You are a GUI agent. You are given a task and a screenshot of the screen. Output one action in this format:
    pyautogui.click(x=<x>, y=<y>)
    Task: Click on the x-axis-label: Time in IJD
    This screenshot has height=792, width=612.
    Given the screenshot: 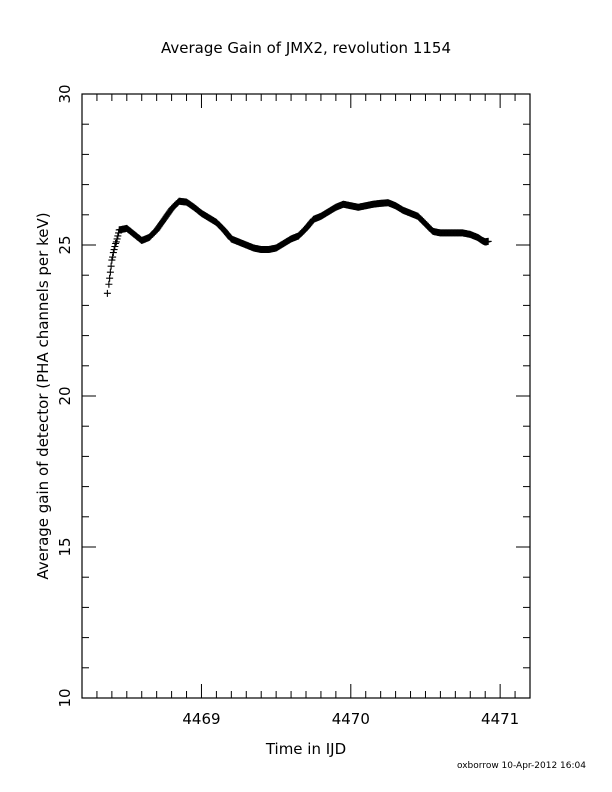 What is the action you would take?
    pyautogui.click(x=305, y=749)
    